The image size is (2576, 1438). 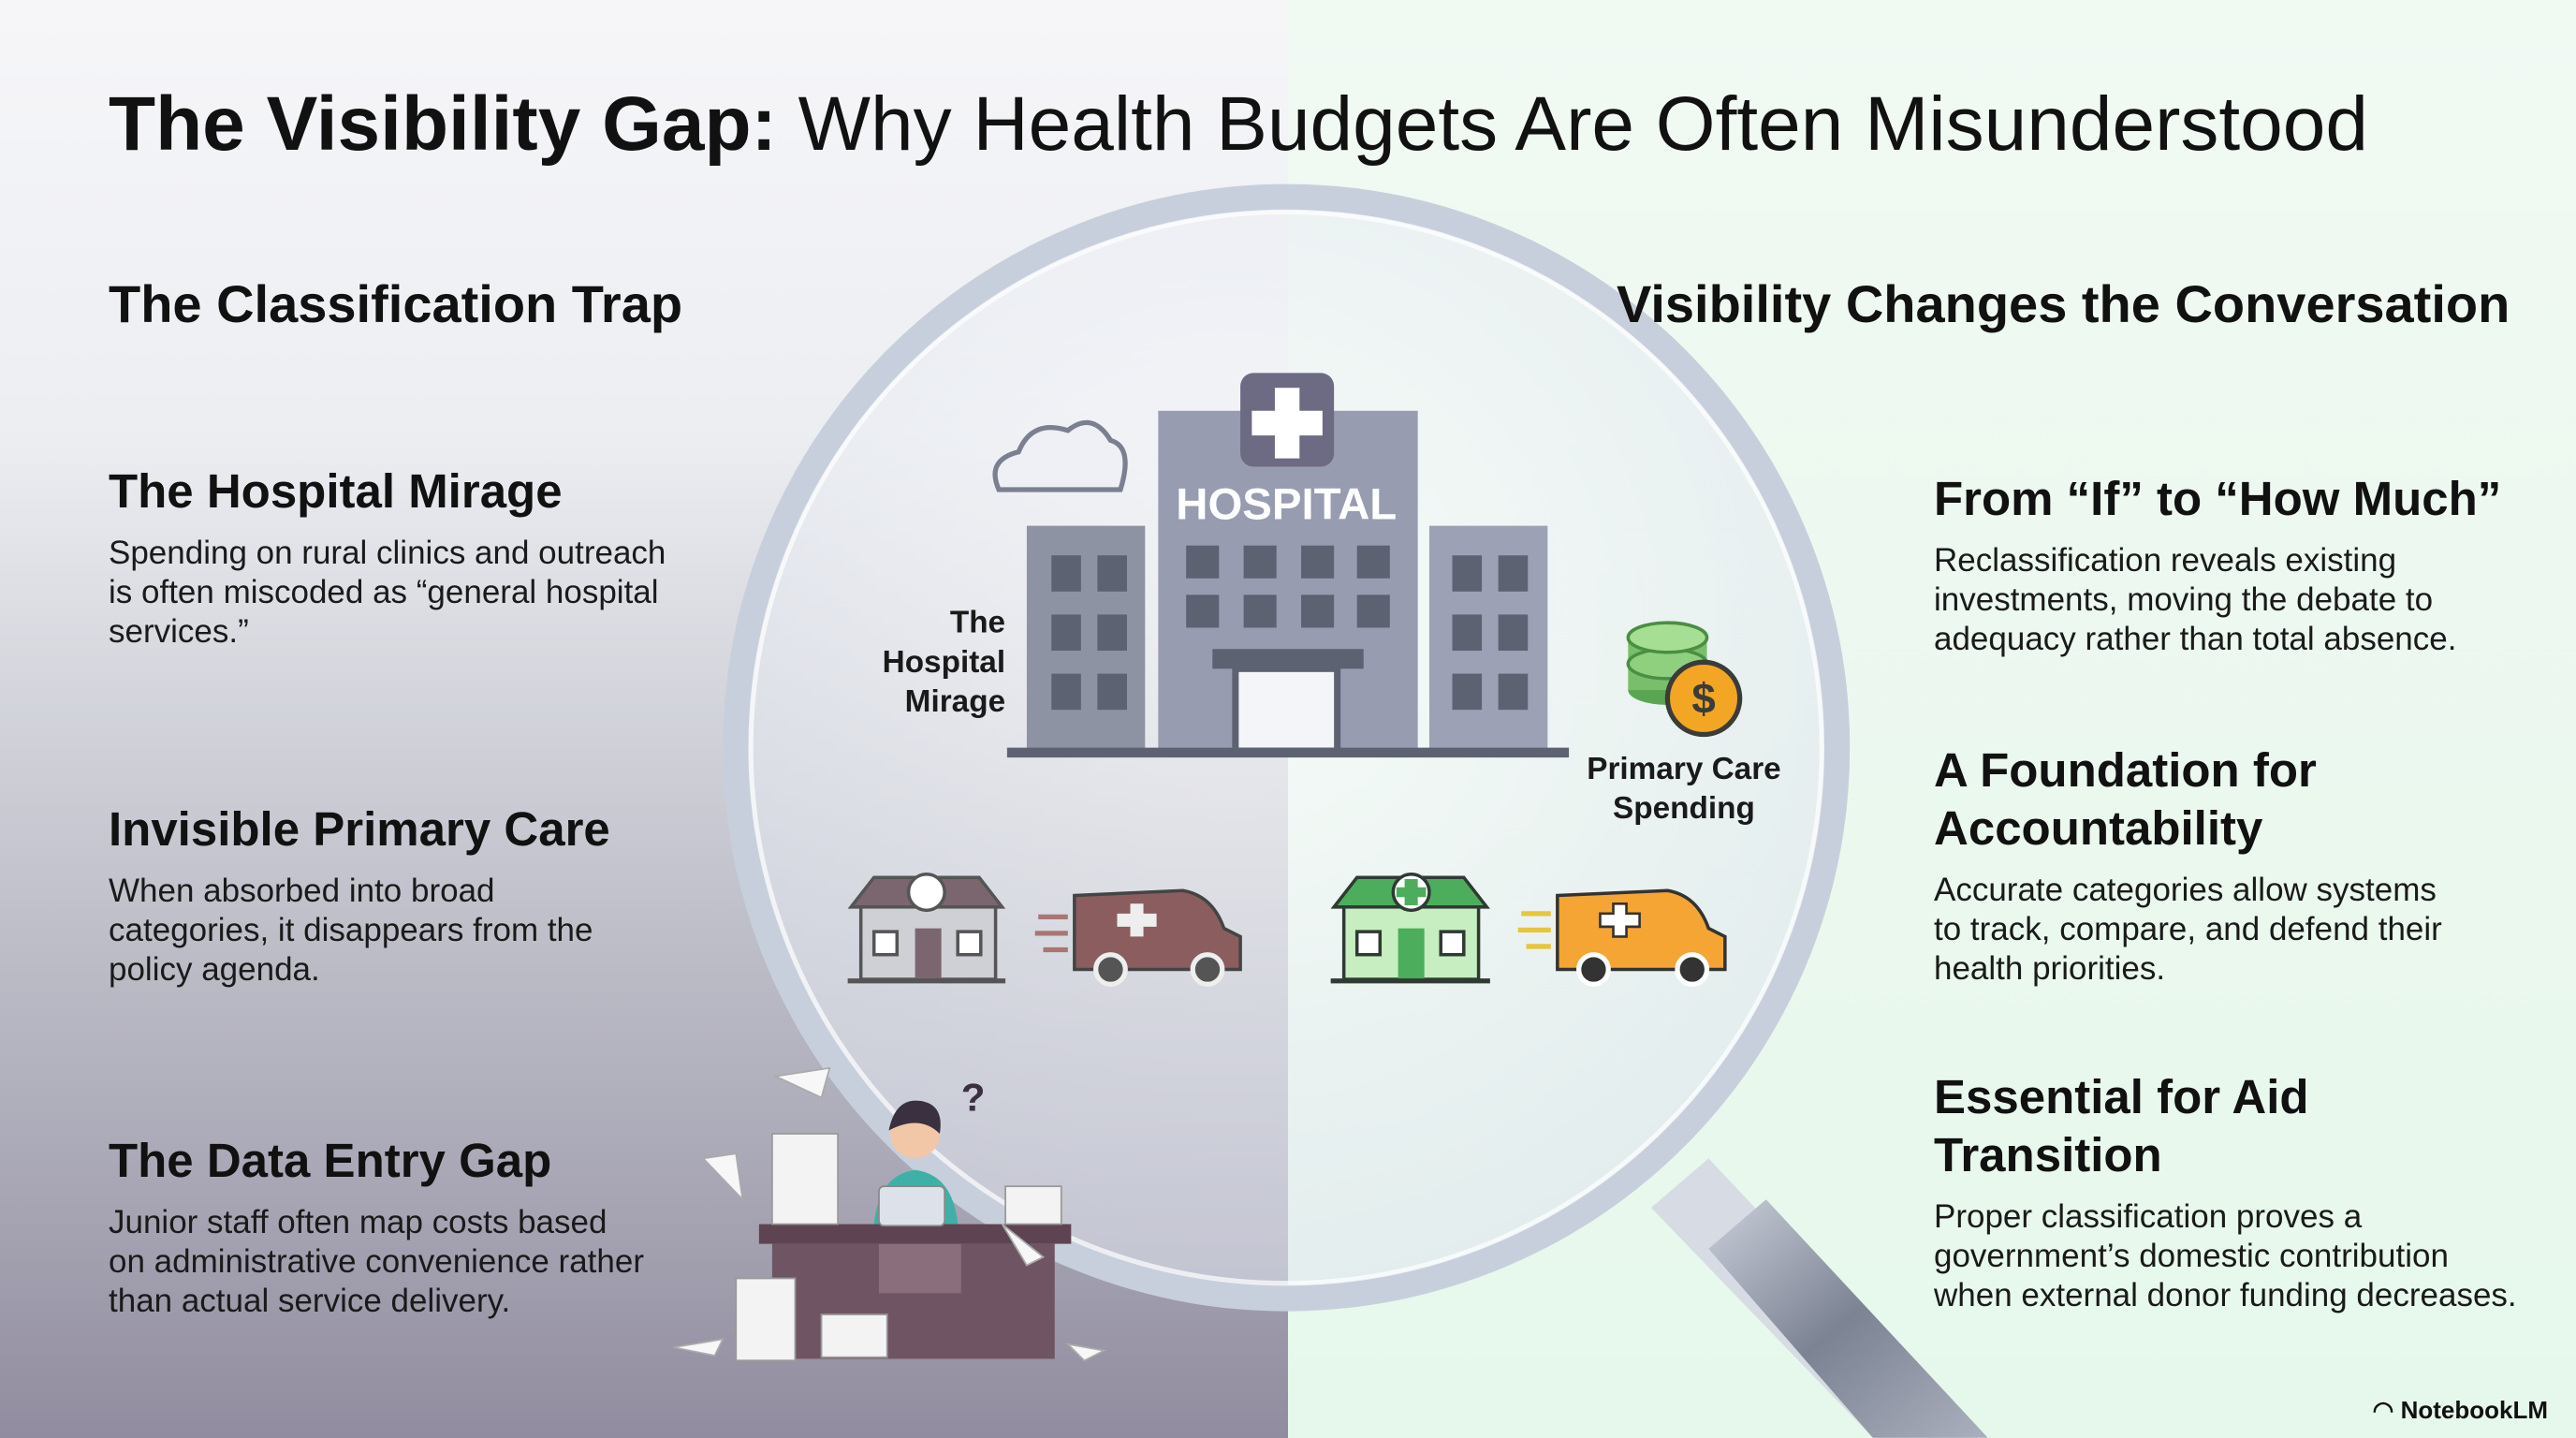 What do you see at coordinates (1290, 628) in the screenshot?
I see `windows` at bounding box center [1290, 628].